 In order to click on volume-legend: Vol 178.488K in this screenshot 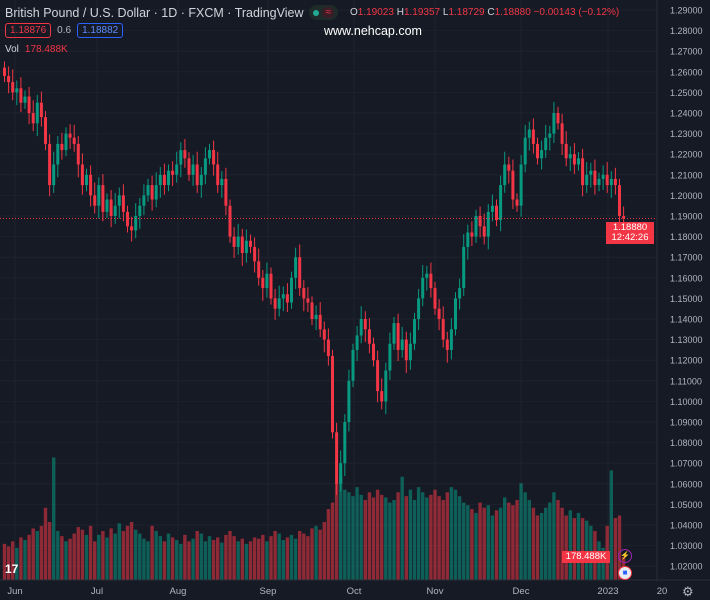, I will do `click(36, 49)`.